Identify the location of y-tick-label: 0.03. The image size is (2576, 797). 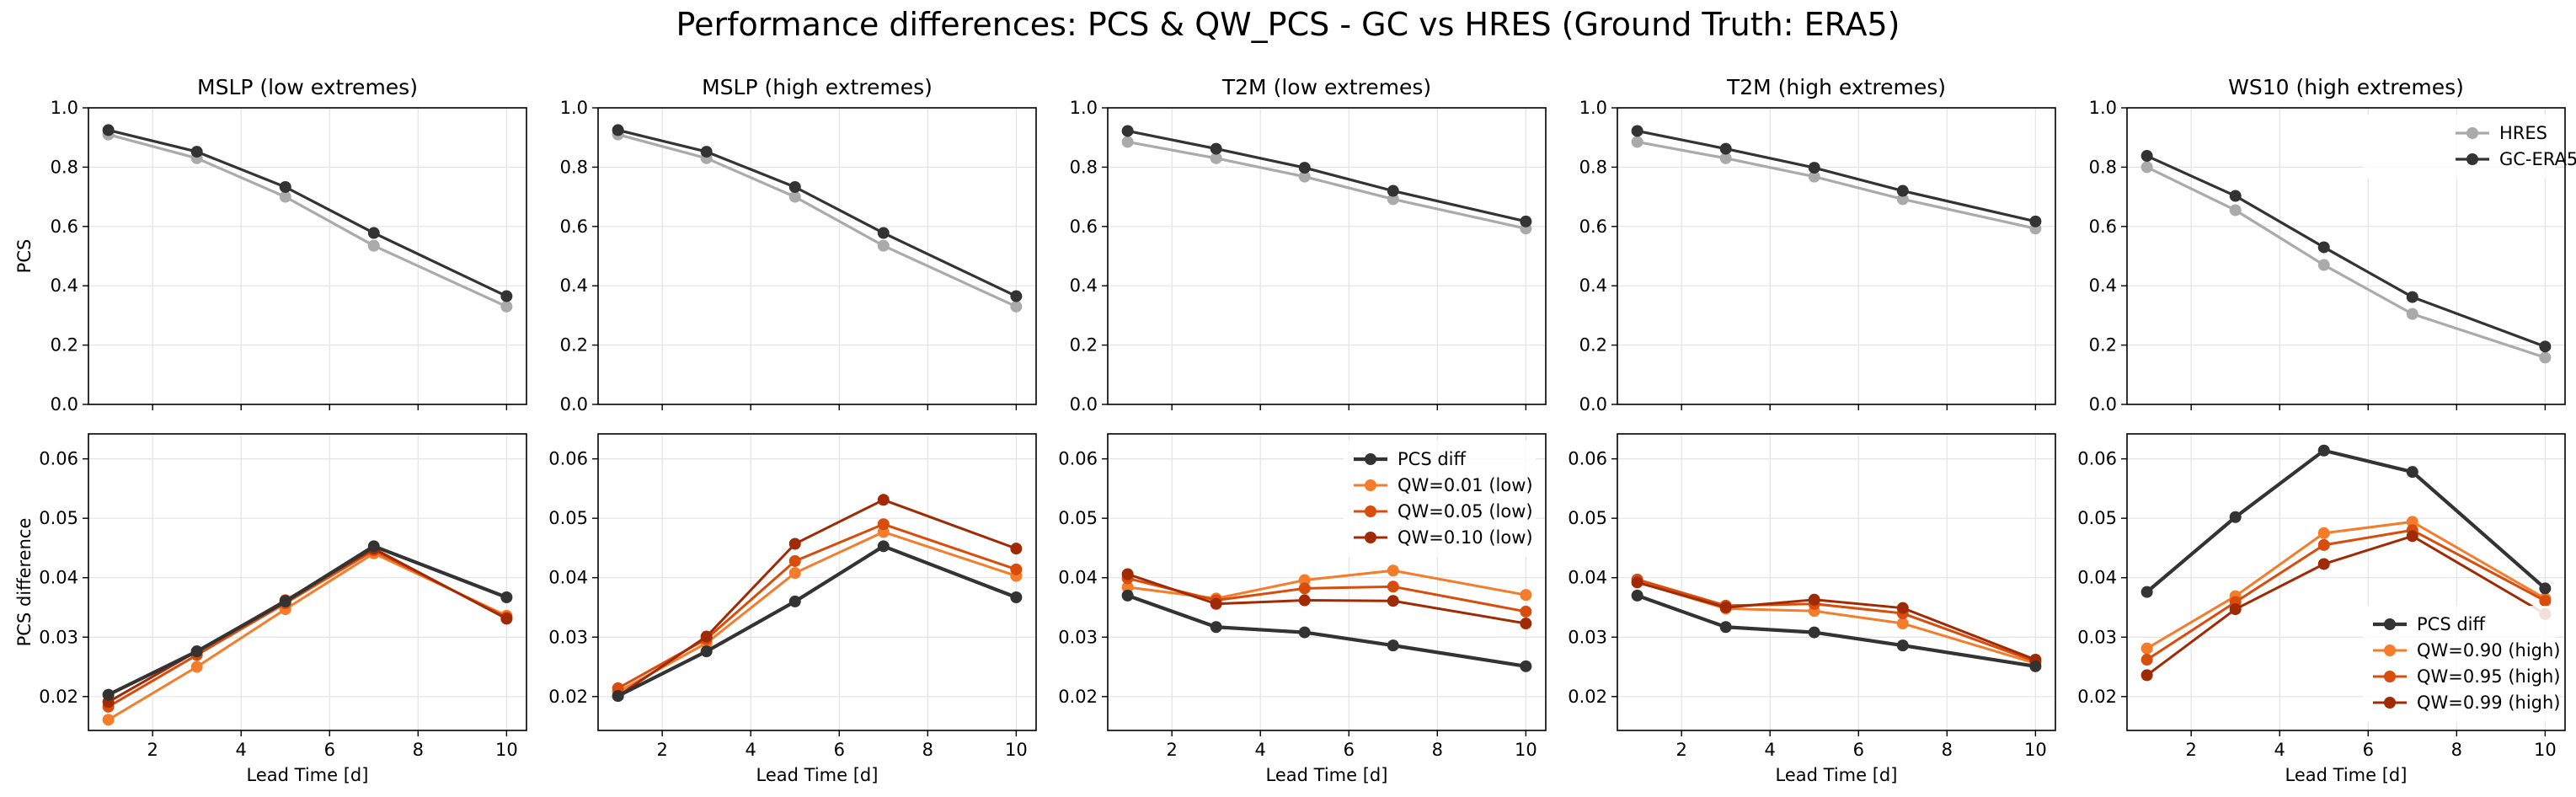
(58, 637).